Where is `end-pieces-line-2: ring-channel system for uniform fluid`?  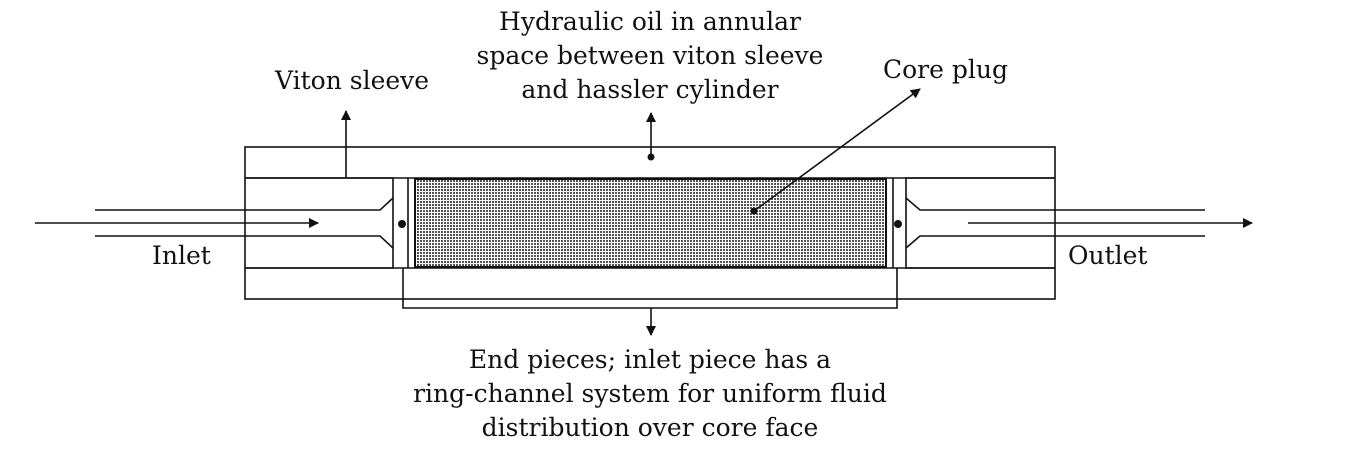 end-pieces-line-2: ring-channel system for uniform fluid is located at coordinates (650, 393).